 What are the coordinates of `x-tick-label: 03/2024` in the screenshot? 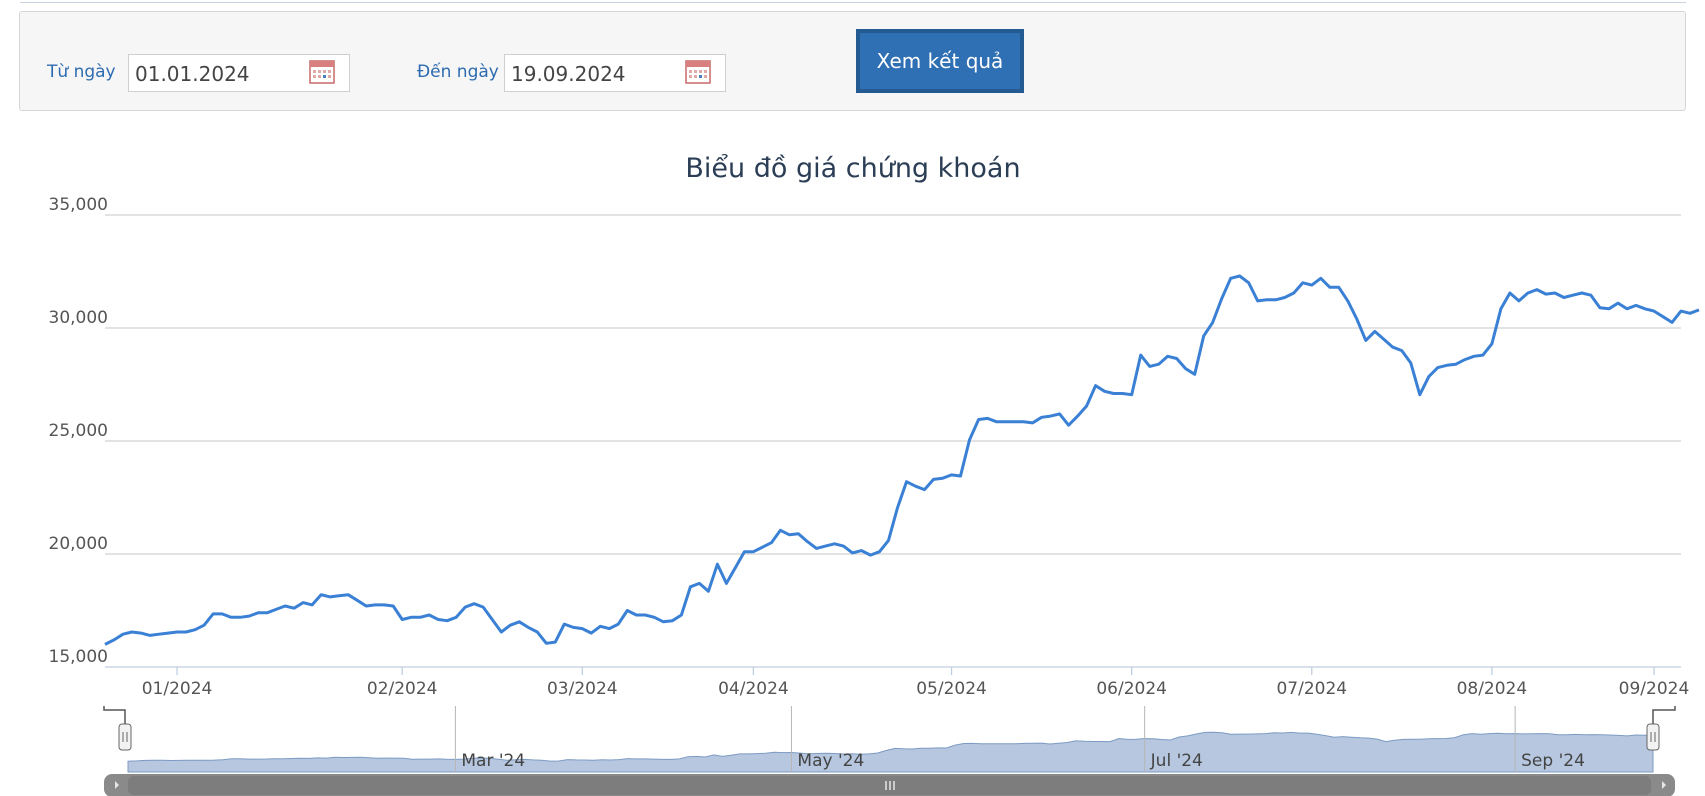 It's located at (582, 689).